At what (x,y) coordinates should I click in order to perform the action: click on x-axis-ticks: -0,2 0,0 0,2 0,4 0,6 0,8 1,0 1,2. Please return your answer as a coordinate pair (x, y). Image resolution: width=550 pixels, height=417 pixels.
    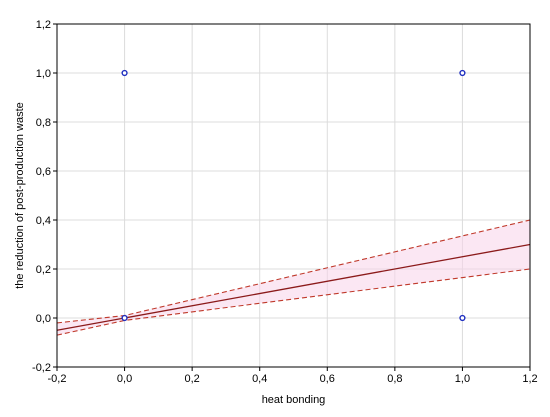
    Looking at the image, I should click on (293, 376).